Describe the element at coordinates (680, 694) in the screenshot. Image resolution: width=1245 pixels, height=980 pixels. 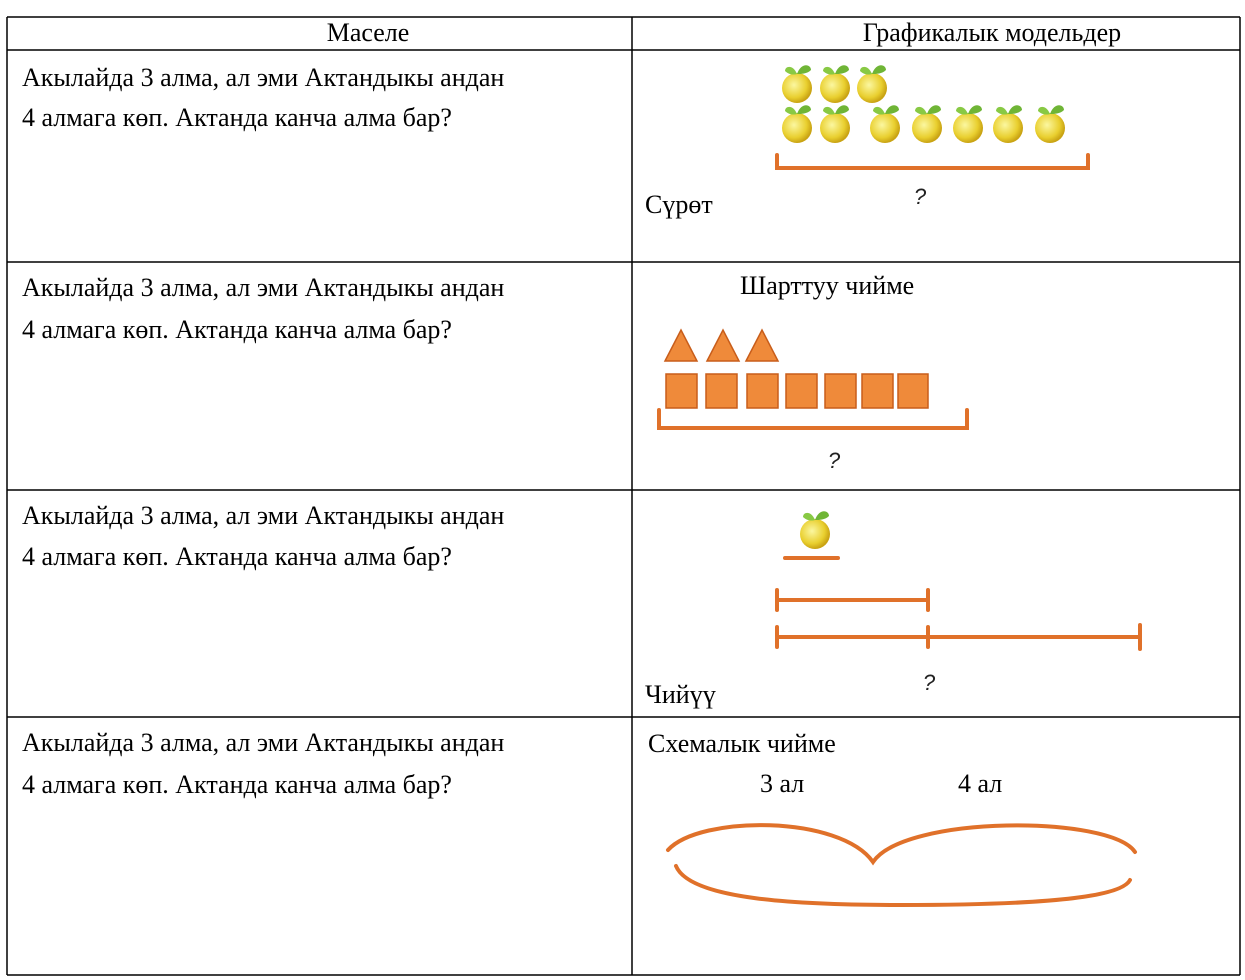
I see `model-label: Чийүү` at that location.